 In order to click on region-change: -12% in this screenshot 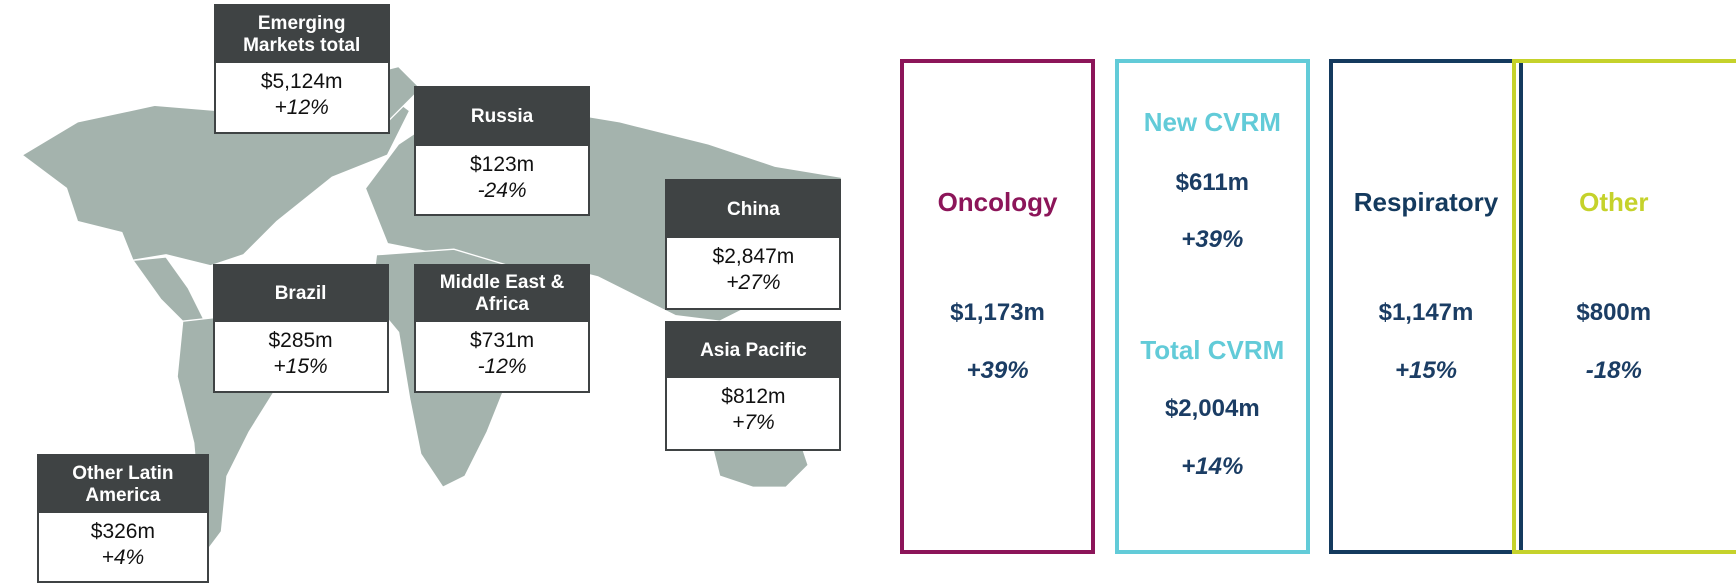, I will do `click(502, 366)`.